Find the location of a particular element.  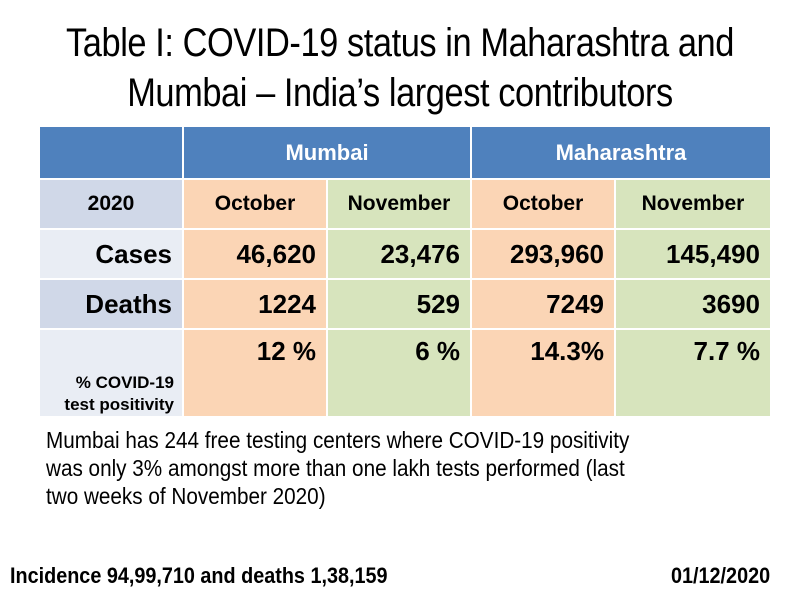

cases-mumbai-october: 46,620 is located at coordinates (256, 254).